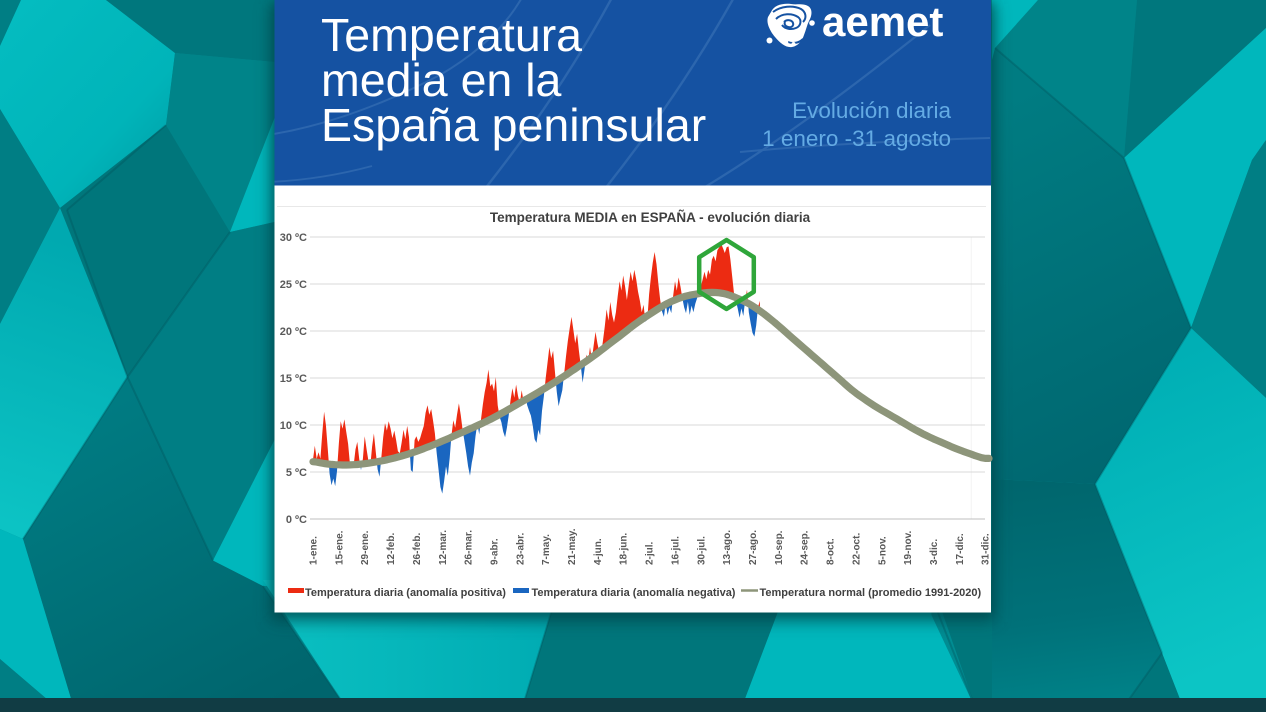 The image size is (1266, 712). Describe the element at coordinates (495, 551) in the screenshot. I see `svg-text: 9-abr.` at that location.